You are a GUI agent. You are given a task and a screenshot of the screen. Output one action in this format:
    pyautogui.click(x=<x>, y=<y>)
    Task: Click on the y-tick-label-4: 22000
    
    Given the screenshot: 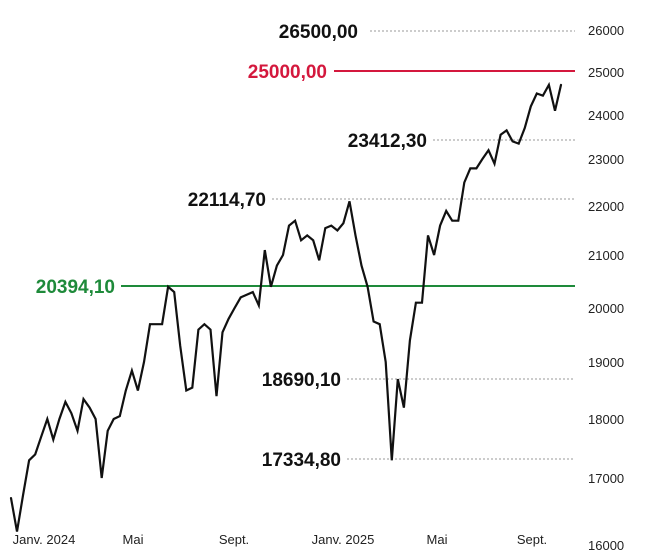 What is the action you would take?
    pyautogui.click(x=606, y=206)
    